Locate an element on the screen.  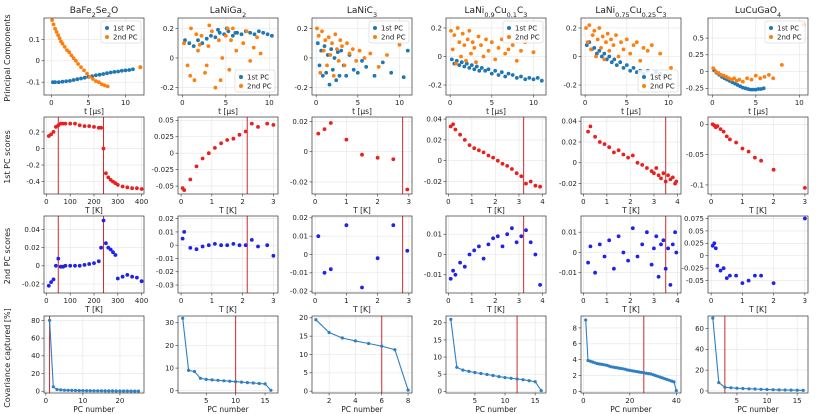
y-tick-label: 60 is located at coordinates (699, 329).